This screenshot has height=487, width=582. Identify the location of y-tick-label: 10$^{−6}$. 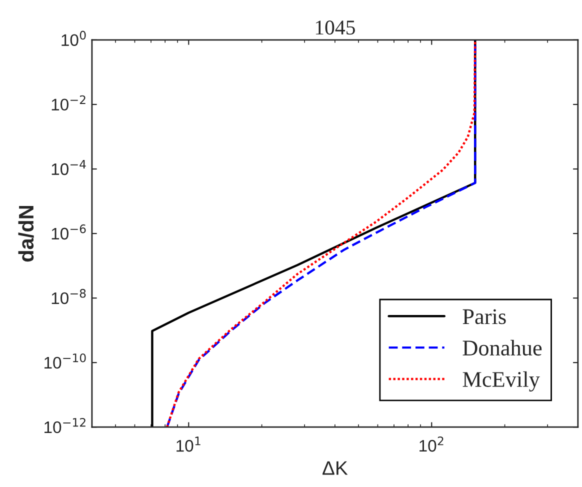
(69, 232).